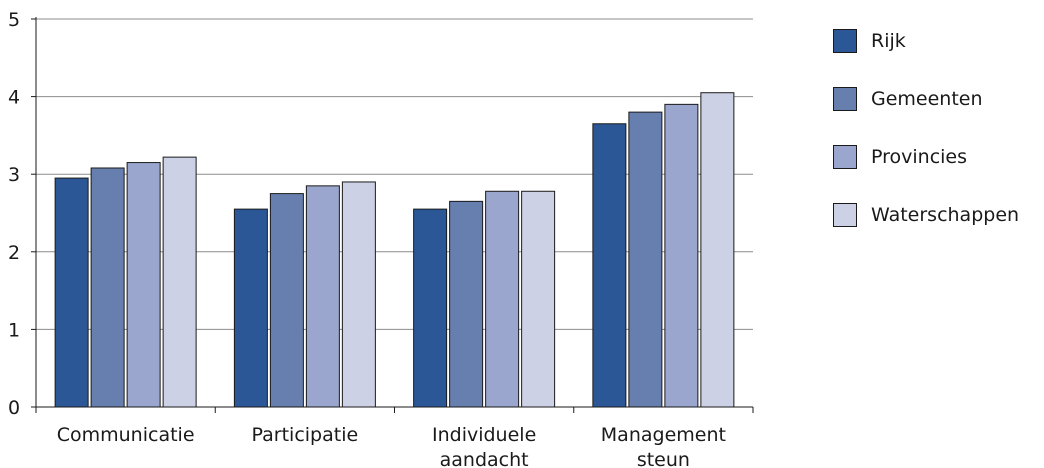 Image resolution: width=1044 pixels, height=468 pixels. I want to click on category-label: Management steun, so click(663, 446).